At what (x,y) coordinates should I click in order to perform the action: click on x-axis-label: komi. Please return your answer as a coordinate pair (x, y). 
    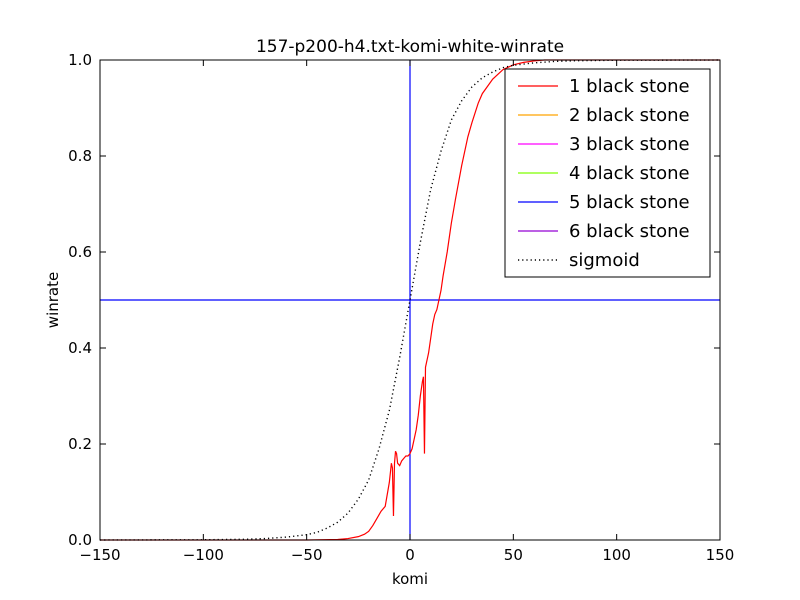
    Looking at the image, I should click on (410, 579).